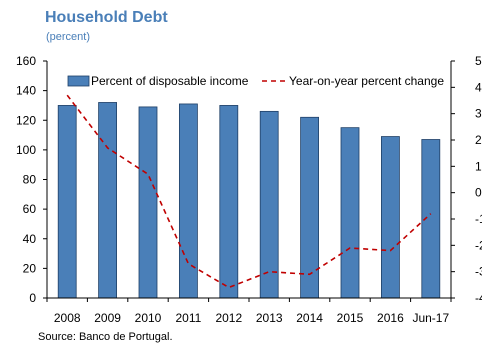 The image size is (482, 345). I want to click on right-axis-ticks: -4 -3 -2 -1 0 1 2 3 4 5, so click(466, 179).